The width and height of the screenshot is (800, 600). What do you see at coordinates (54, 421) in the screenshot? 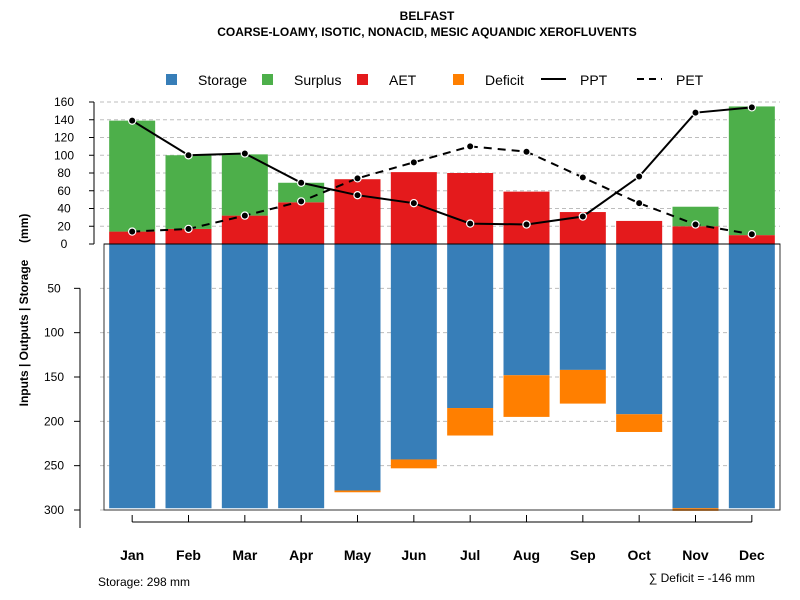
I see `y-tick-label-lower: 200` at bounding box center [54, 421].